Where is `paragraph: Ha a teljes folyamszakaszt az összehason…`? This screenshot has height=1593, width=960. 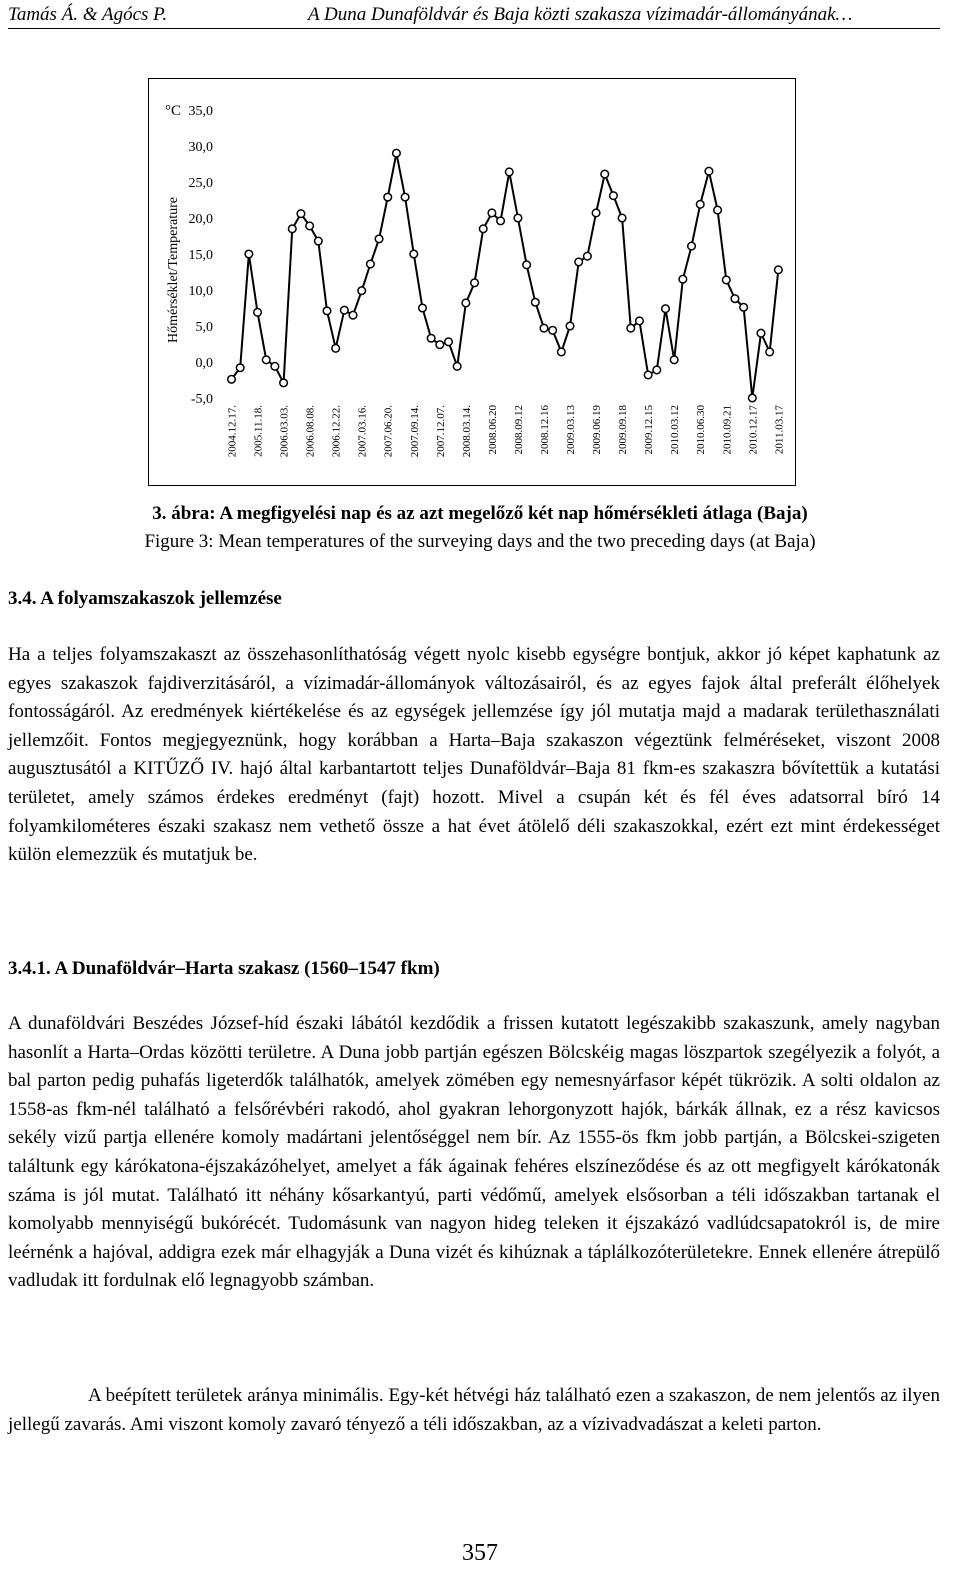 paragraph: Ha a teljes folyamszakaszt az összehason… is located at coordinates (474, 755).